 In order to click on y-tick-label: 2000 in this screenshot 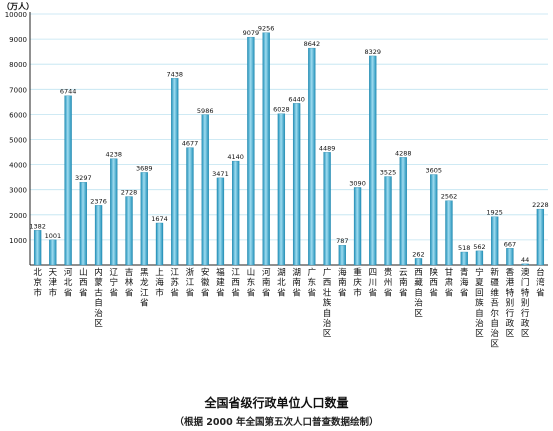, I will do `click(18, 216)`.